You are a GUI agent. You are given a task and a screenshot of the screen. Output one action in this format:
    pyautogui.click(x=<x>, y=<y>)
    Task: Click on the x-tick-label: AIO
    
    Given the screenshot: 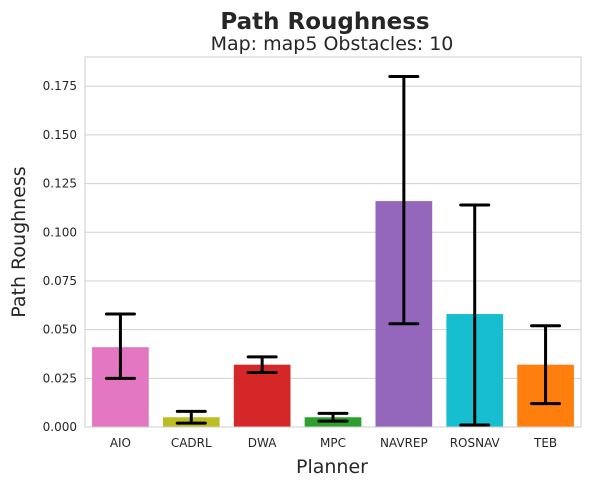 What is the action you would take?
    pyautogui.click(x=120, y=443)
    